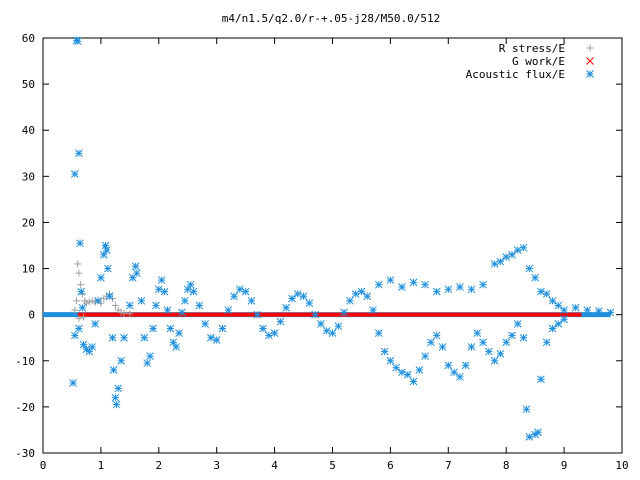 This screenshot has width=640, height=480. I want to click on chart-title: m4/n1.5/q2.0/r-+.05-j28/M50.0/512, so click(331, 18).